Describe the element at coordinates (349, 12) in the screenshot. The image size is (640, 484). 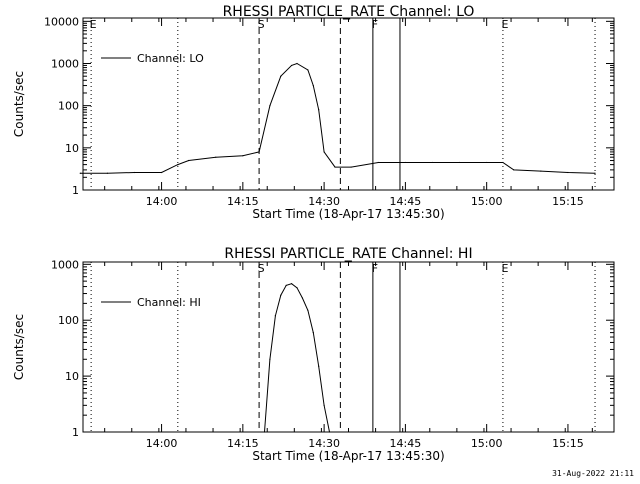
I see `chart-title: RHESSI PARTICLE_RATE Channel: LO` at that location.